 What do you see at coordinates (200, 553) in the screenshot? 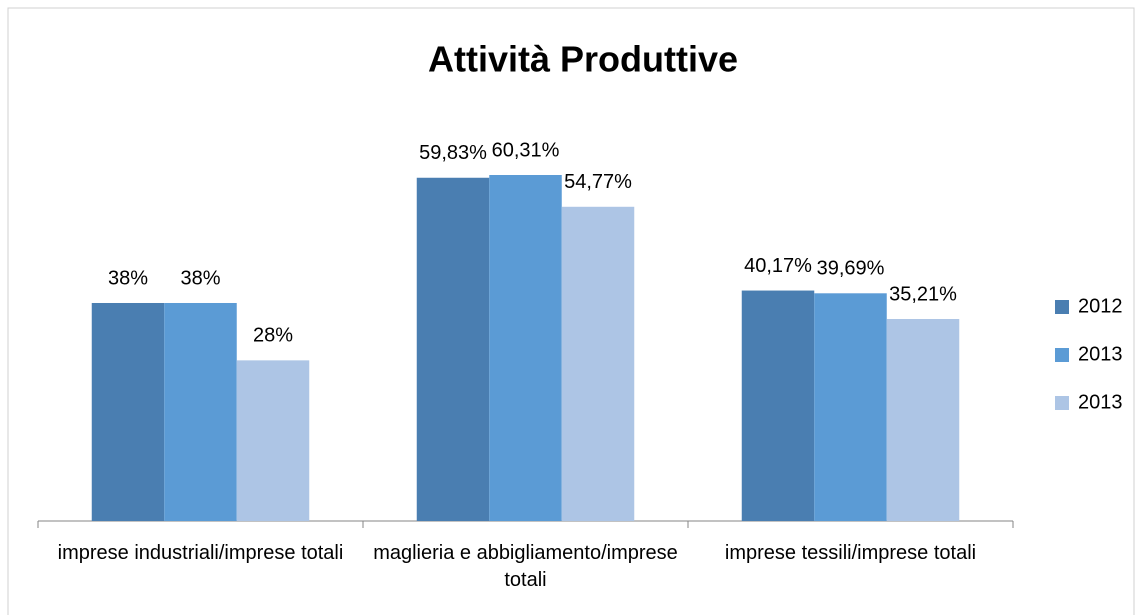
I see `x-tick-label: imprese industriali/imprese totali` at bounding box center [200, 553].